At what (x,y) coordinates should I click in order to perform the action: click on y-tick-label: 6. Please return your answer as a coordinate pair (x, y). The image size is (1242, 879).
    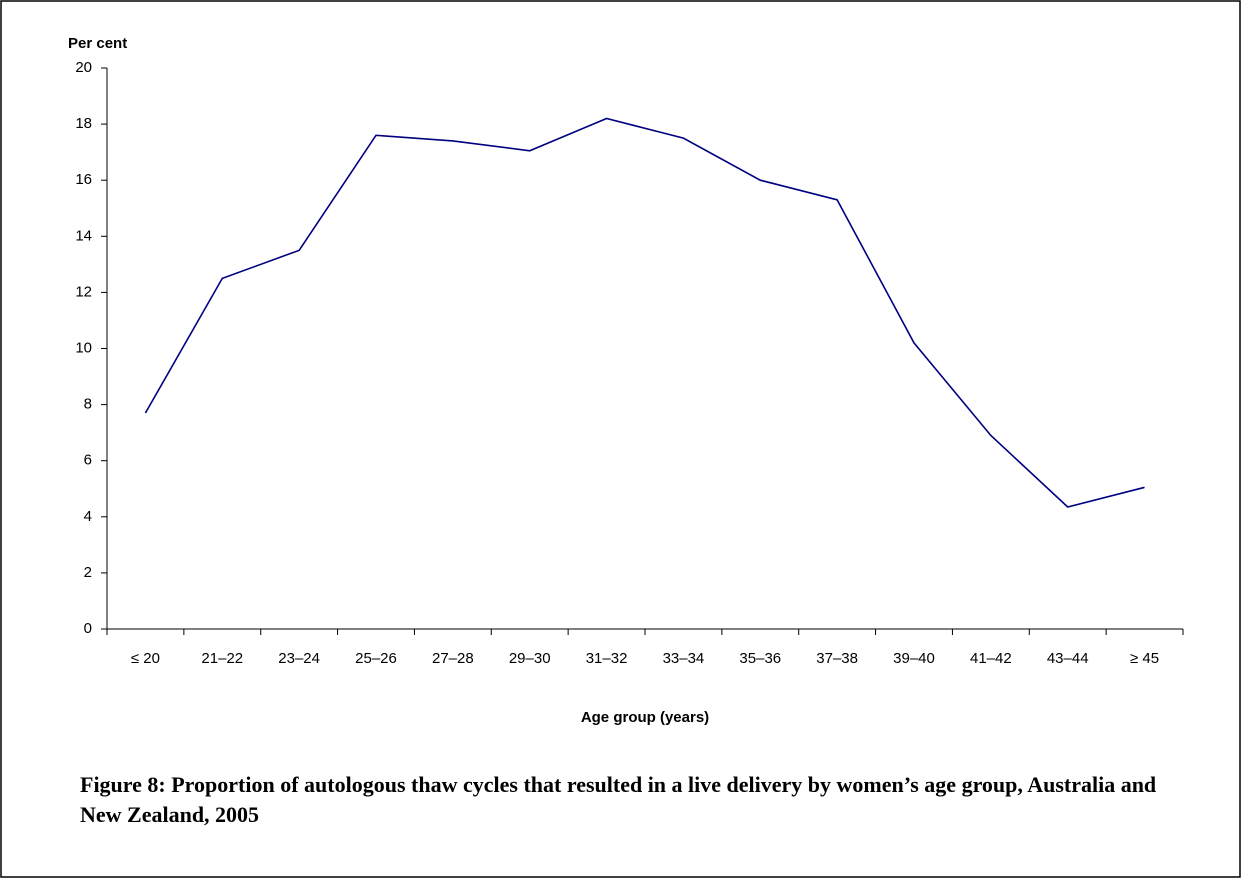
    Looking at the image, I should click on (88, 460).